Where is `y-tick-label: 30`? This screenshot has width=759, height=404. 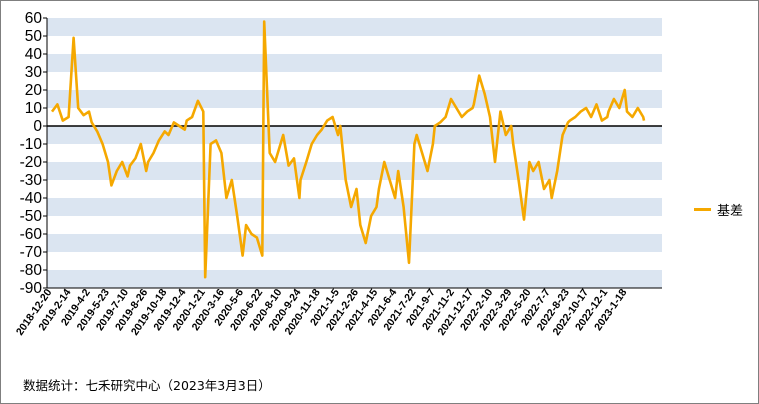
y-tick-label: 30 is located at coordinates (34, 72).